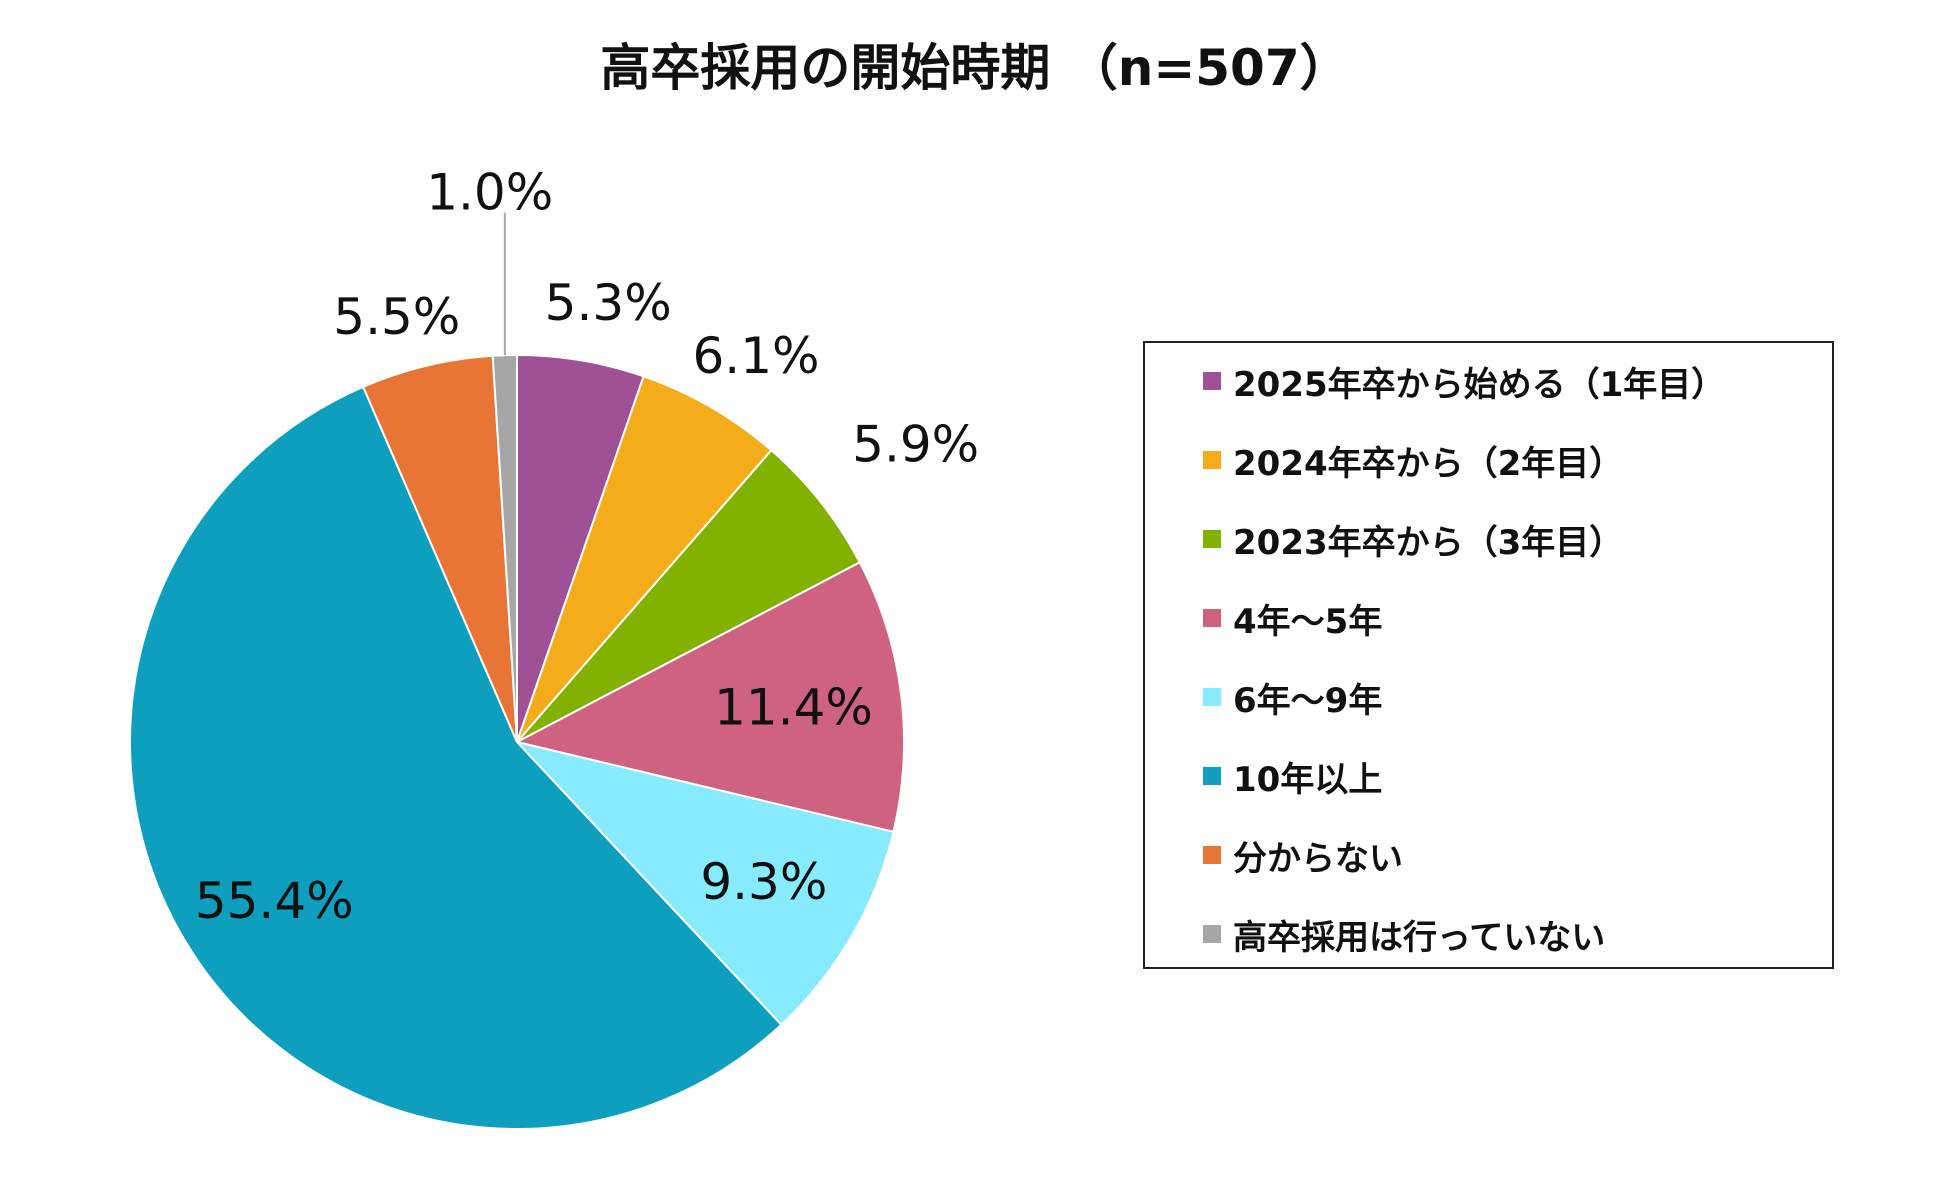 The height and width of the screenshot is (1198, 1950). I want to click on legend-label: 4年～5年, so click(1308, 621).